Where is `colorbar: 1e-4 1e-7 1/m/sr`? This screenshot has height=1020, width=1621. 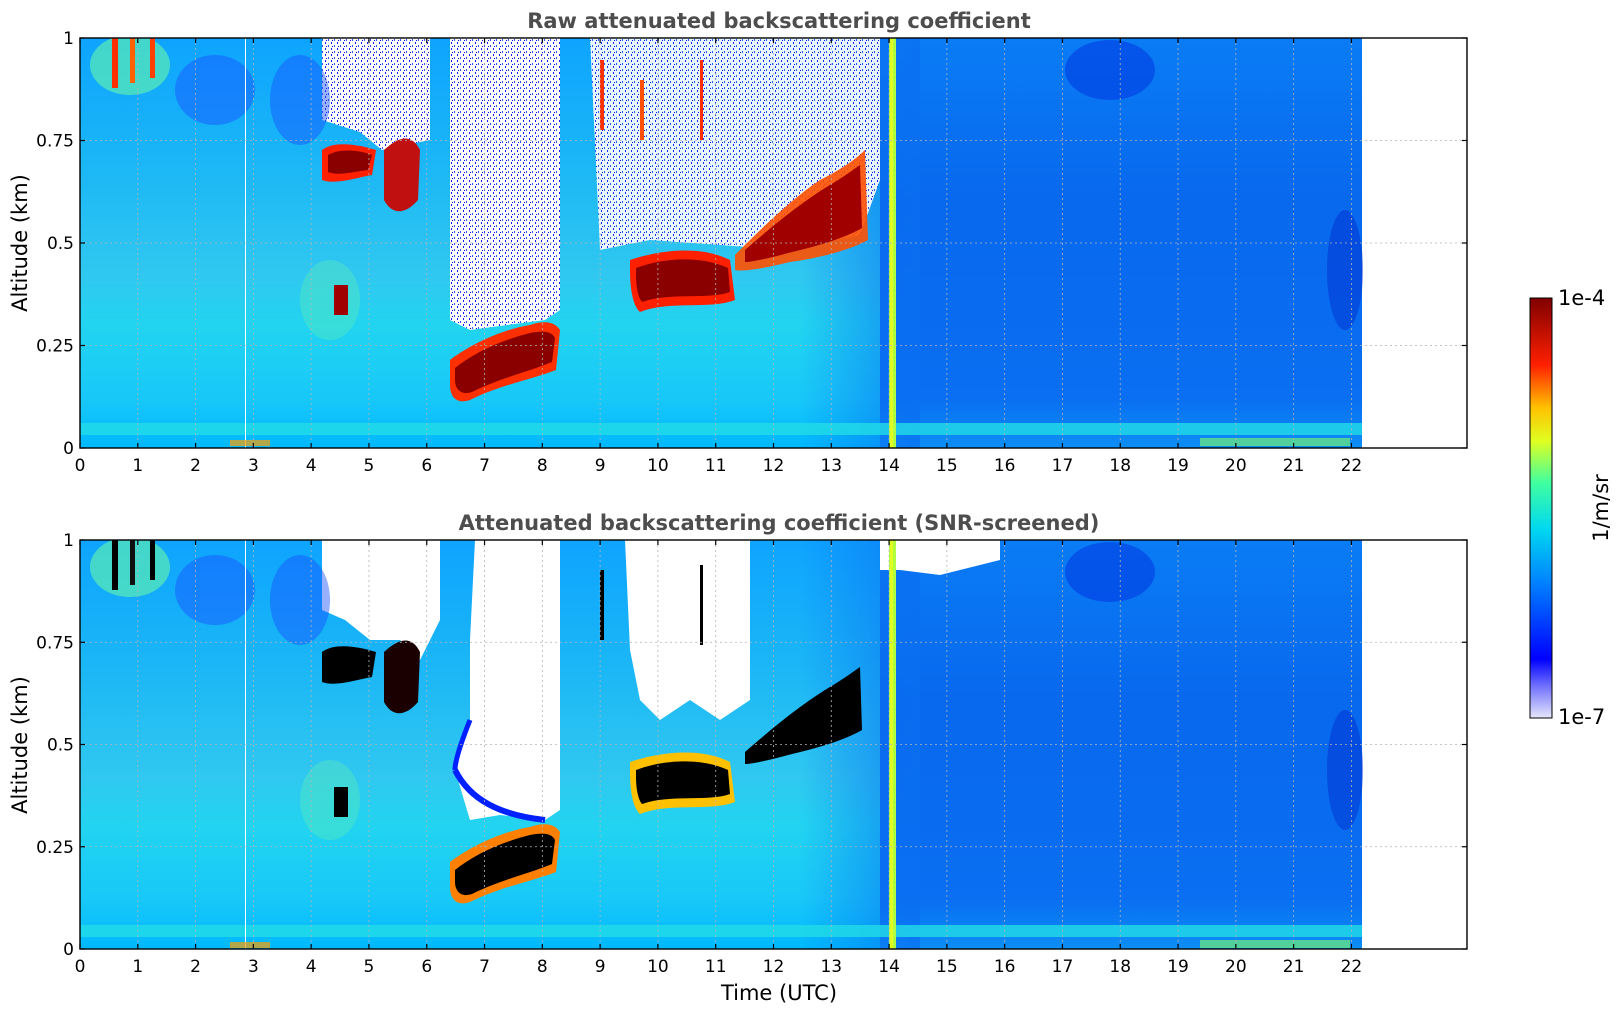 colorbar: 1e-4 1e-7 1/m/sr is located at coordinates (1571, 507).